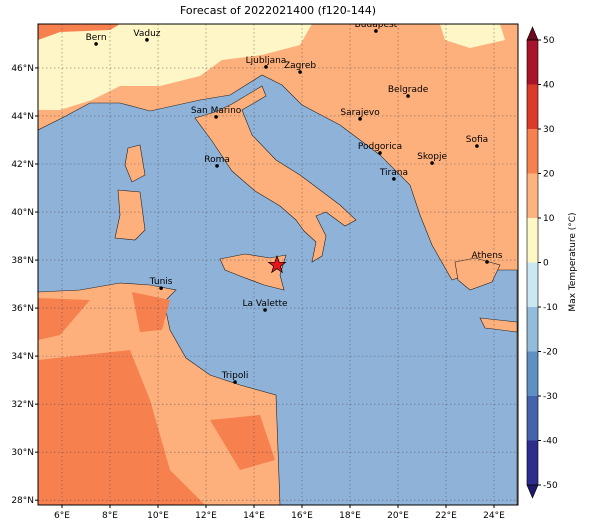 This screenshot has width=592, height=529. I want to click on x-tick-label: 20°E, so click(398, 516).